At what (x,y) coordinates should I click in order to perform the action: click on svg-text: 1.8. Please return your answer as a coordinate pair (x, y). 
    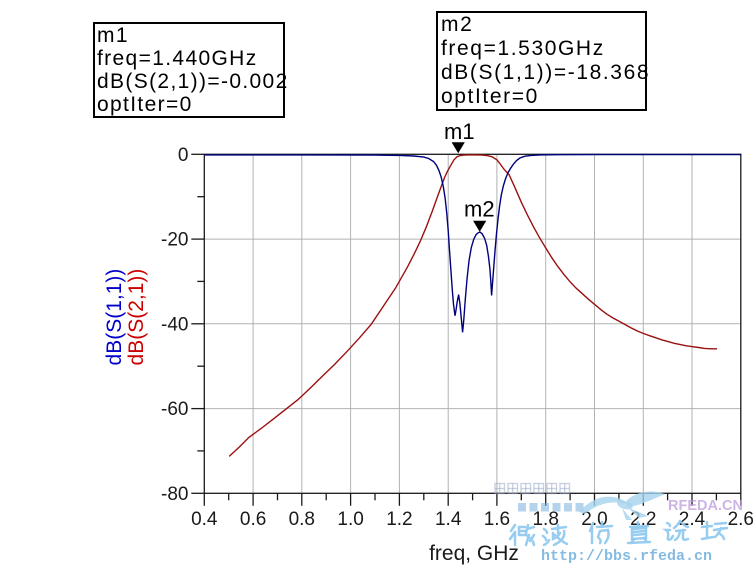
    Looking at the image, I should click on (545, 519).